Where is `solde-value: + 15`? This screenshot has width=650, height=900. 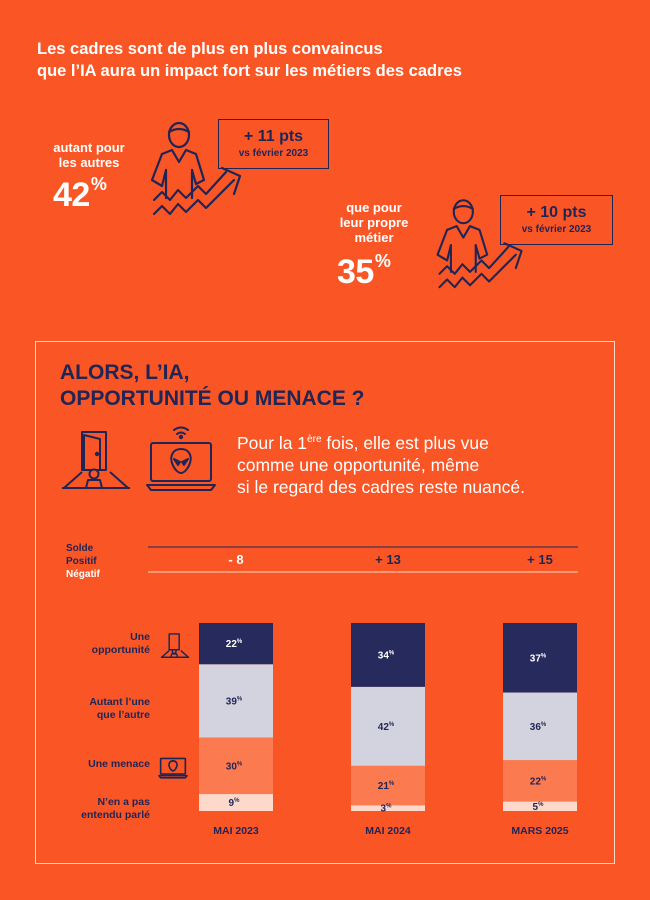 solde-value: + 15 is located at coordinates (540, 559).